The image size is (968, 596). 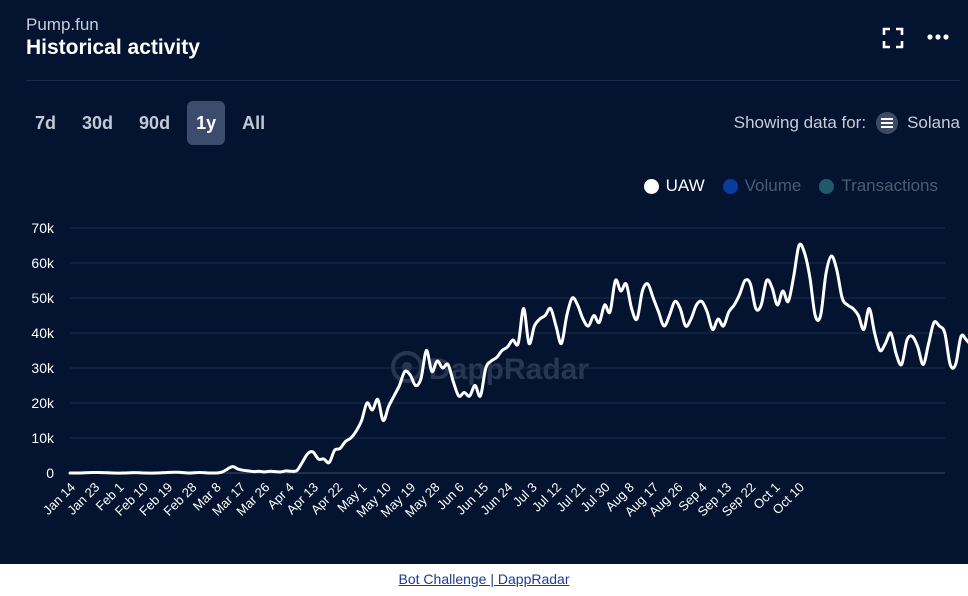 What do you see at coordinates (254, 123) in the screenshot?
I see `tab-all: All` at bounding box center [254, 123].